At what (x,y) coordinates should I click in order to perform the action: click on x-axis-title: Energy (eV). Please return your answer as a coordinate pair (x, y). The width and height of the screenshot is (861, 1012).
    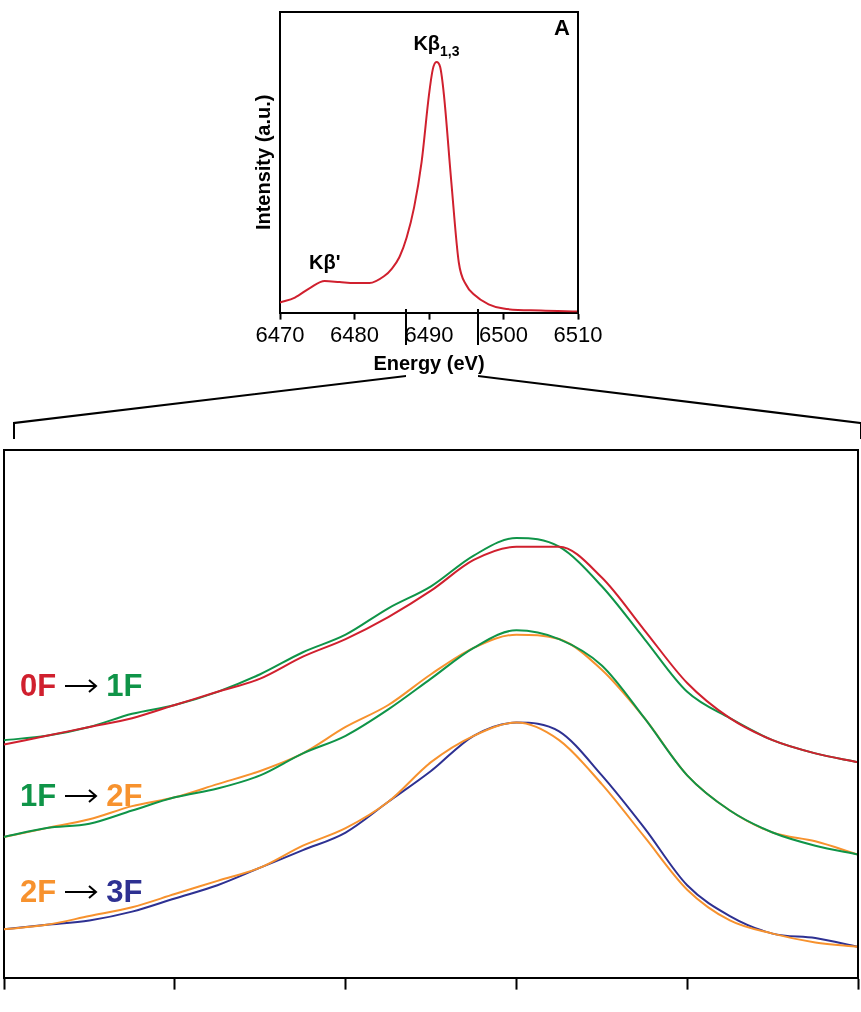
    Looking at the image, I should click on (429, 362).